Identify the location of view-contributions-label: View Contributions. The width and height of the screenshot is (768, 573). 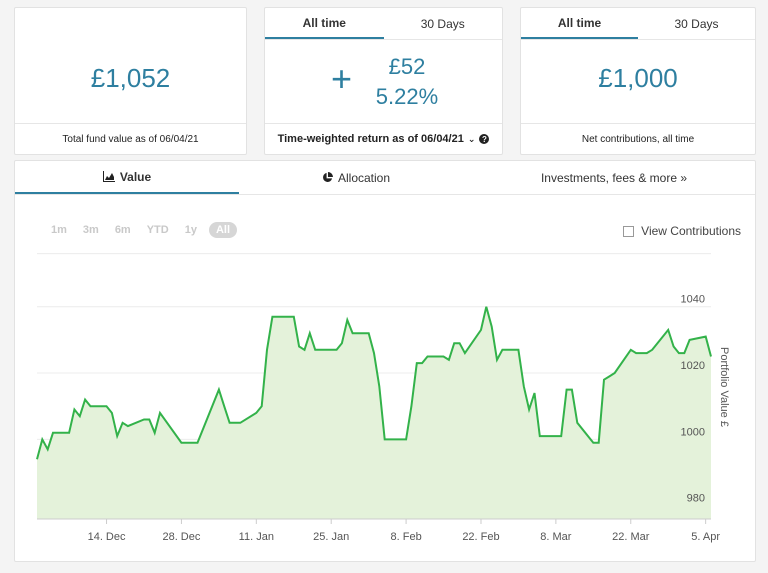
(691, 231).